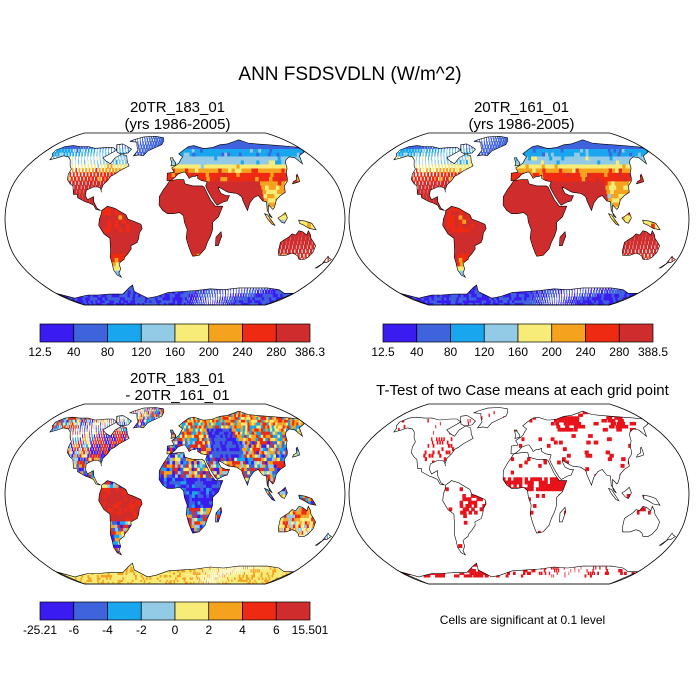  I want to click on coastline-baffin, so click(124, 149).